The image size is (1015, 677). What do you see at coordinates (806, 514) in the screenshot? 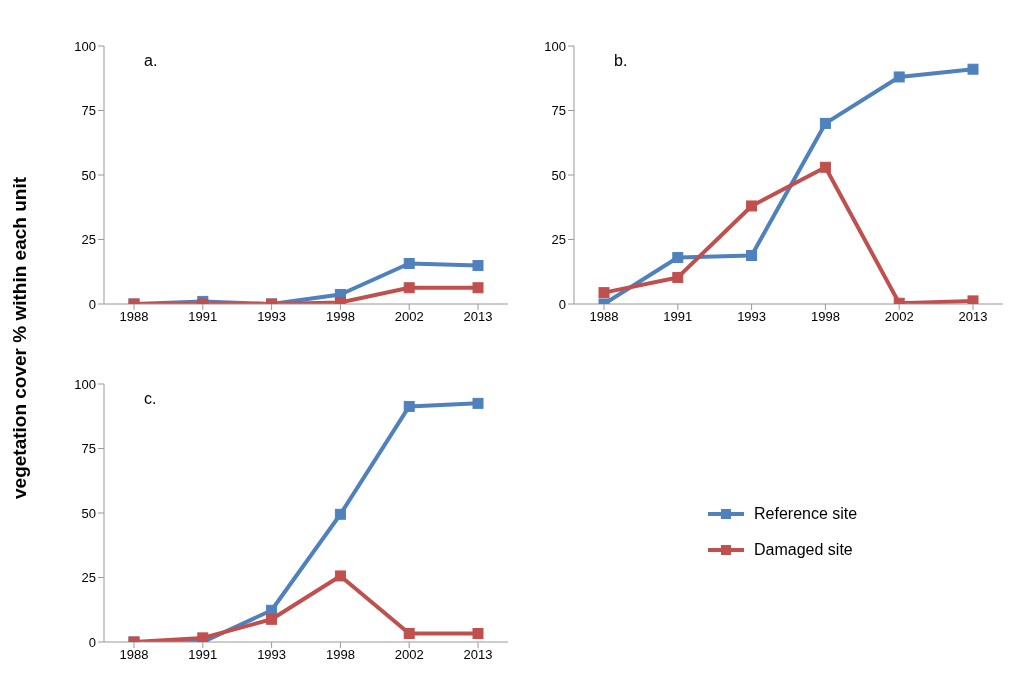
I see `legend-label: Reference site` at bounding box center [806, 514].